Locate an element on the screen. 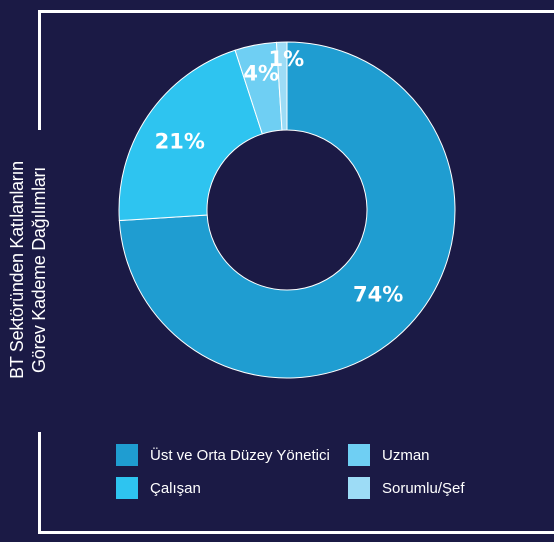 This screenshot has width=554, height=542. legend-label-3: Sorumlu/Şef is located at coordinates (423, 488).